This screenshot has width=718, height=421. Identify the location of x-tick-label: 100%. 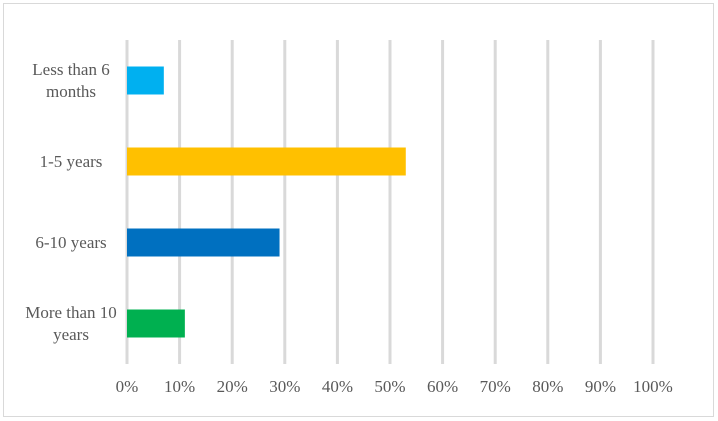
(653, 386).